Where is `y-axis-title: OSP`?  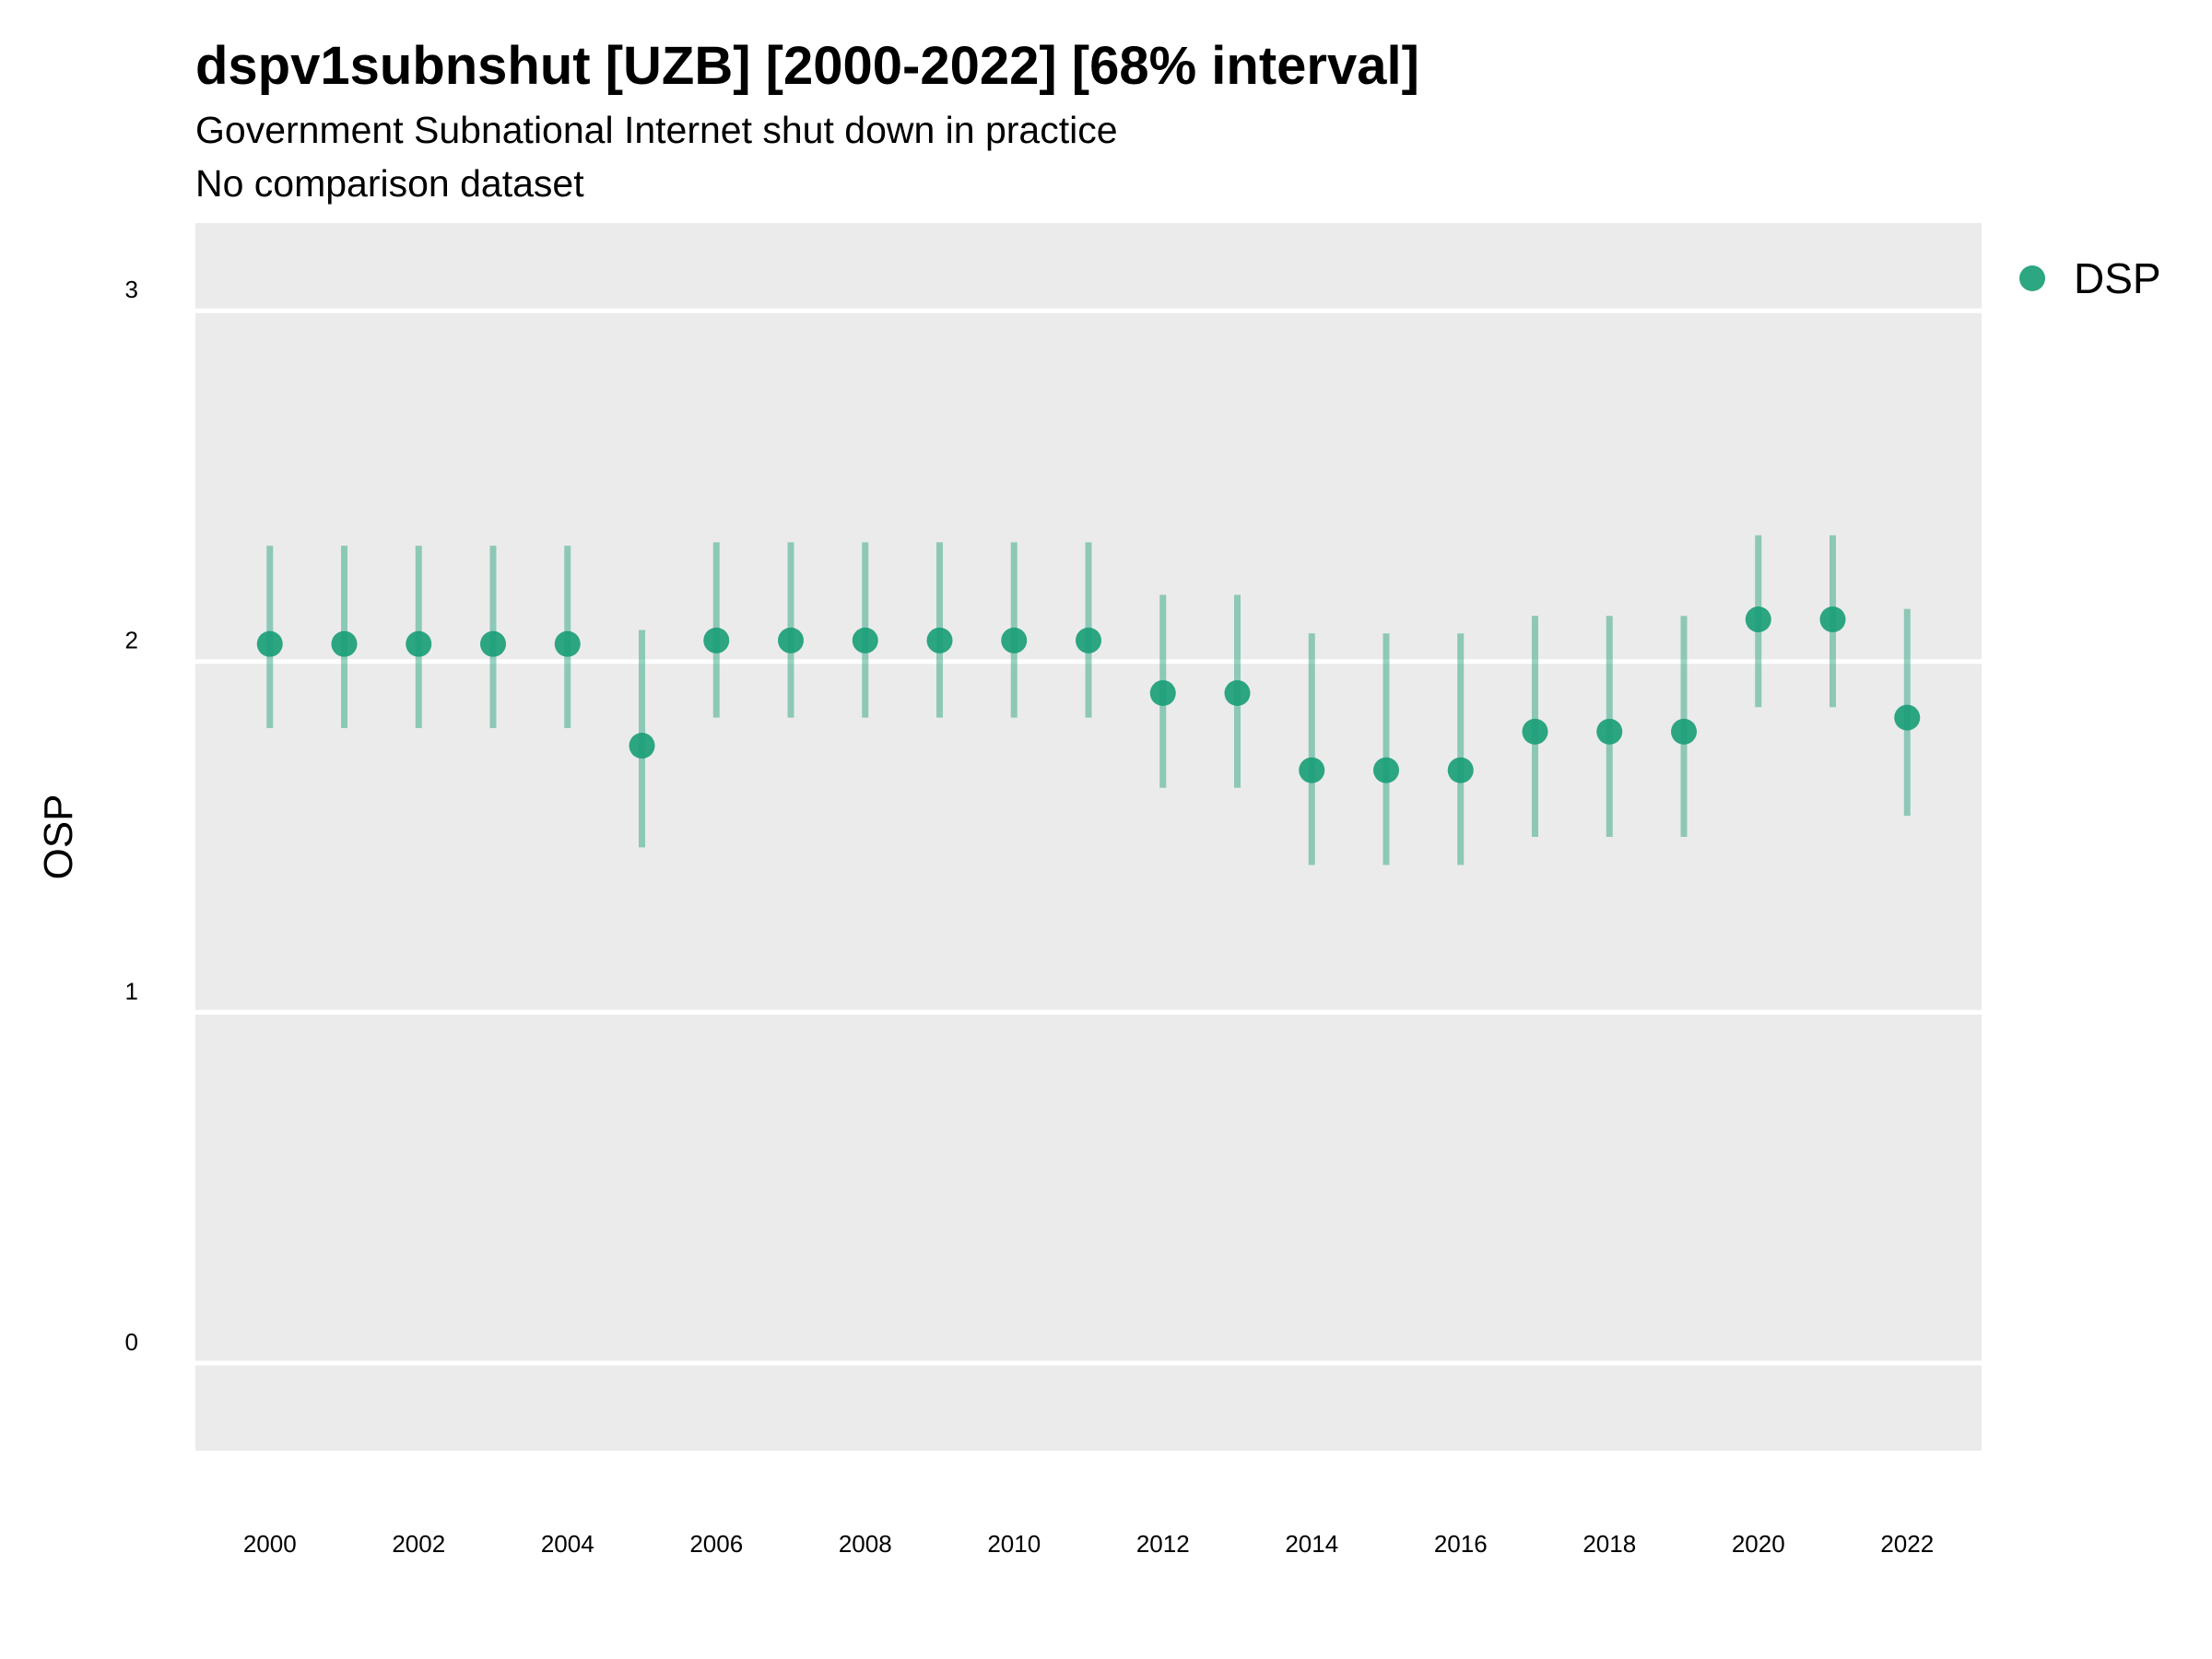
y-axis-title: OSP is located at coordinates (58, 837).